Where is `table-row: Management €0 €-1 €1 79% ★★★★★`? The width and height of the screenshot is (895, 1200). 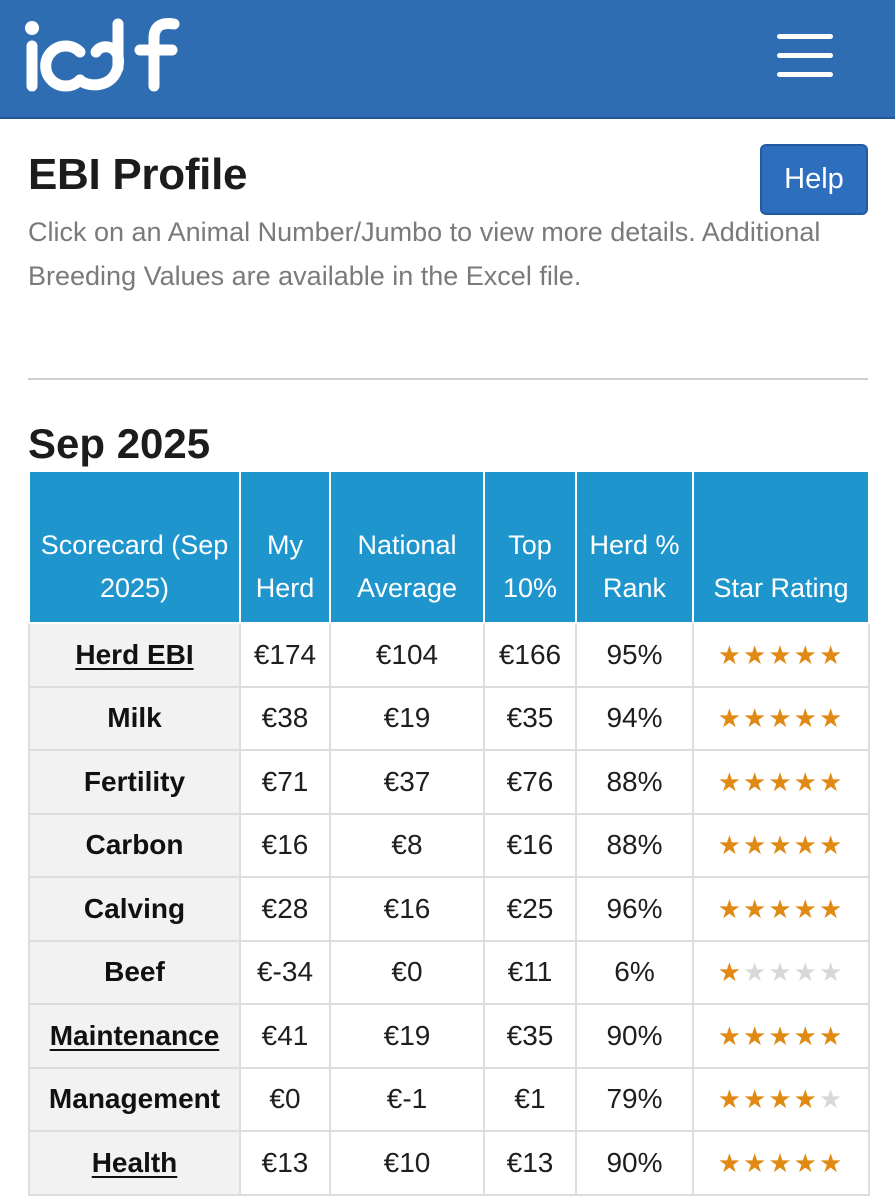 table-row: Management €0 €-1 €1 79% ★★★★★ is located at coordinates (449, 1099).